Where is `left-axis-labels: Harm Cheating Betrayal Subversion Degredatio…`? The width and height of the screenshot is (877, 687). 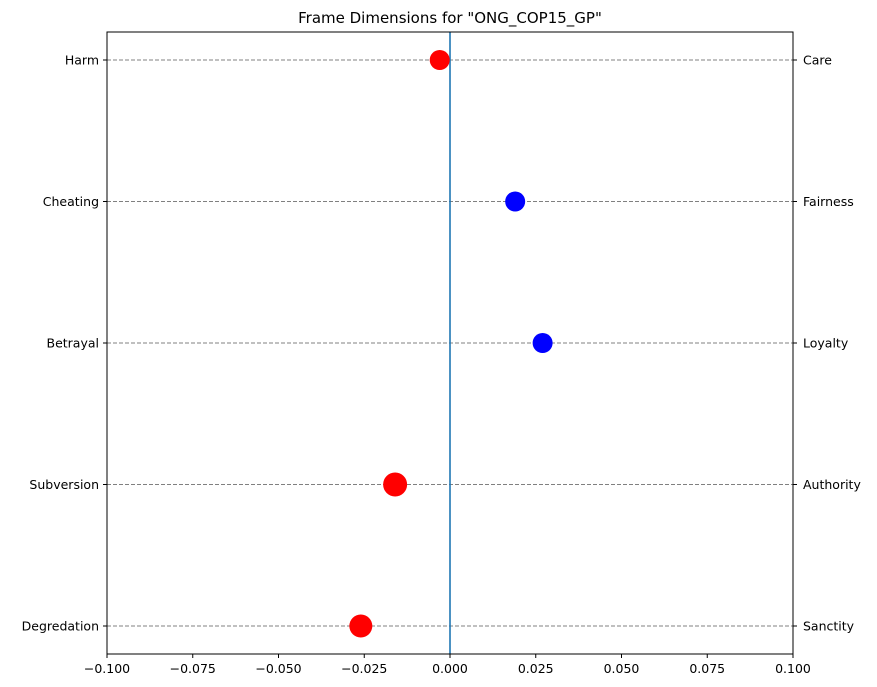
left-axis-labels: Harm Cheating Betrayal Subversion Degredatio… is located at coordinates (64, 343).